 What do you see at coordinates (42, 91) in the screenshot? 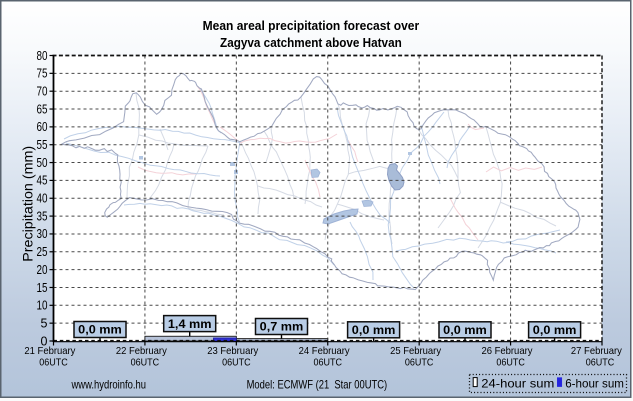
I see `svg-text: 70` at bounding box center [42, 91].